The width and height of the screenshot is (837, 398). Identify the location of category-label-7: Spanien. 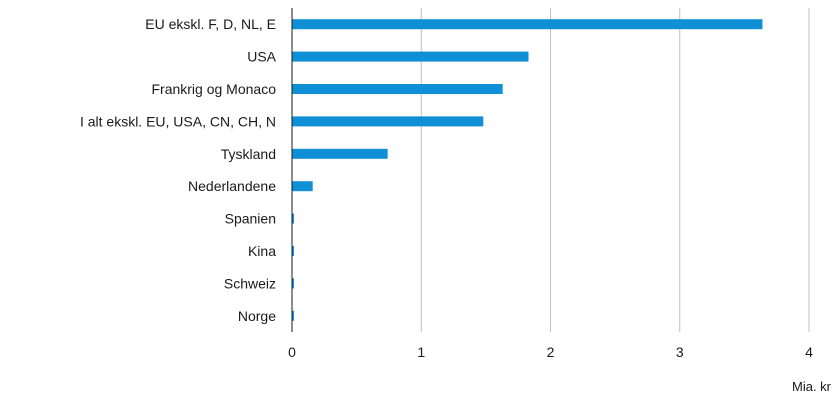
(250, 219).